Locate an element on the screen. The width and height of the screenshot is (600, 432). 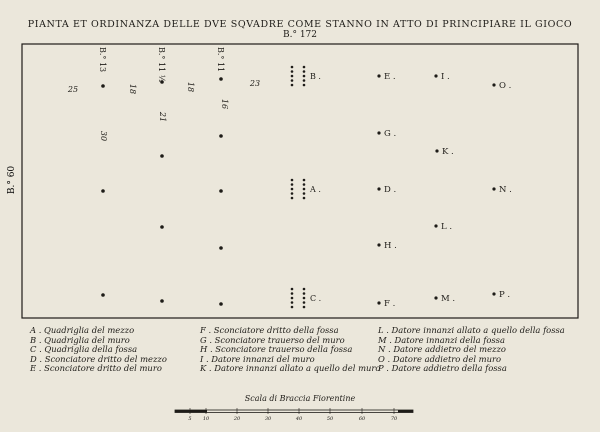
distance-label: 18 is located at coordinates (190, 87).